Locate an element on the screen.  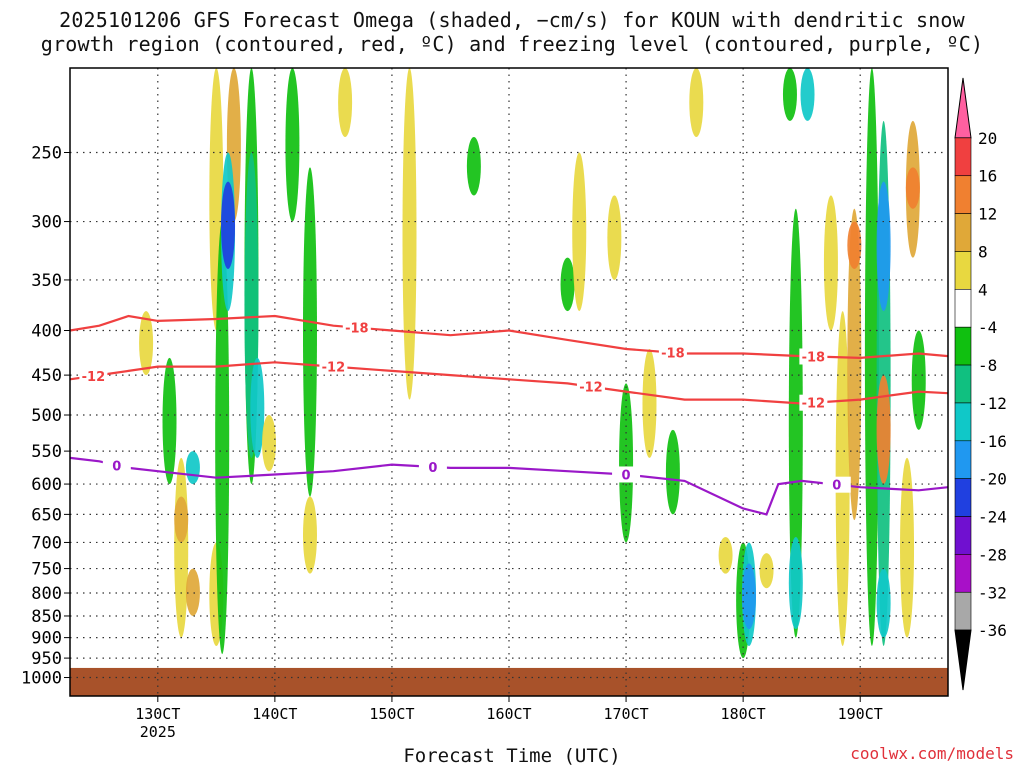
x-tick-label: 140CT is located at coordinates (274, 714).